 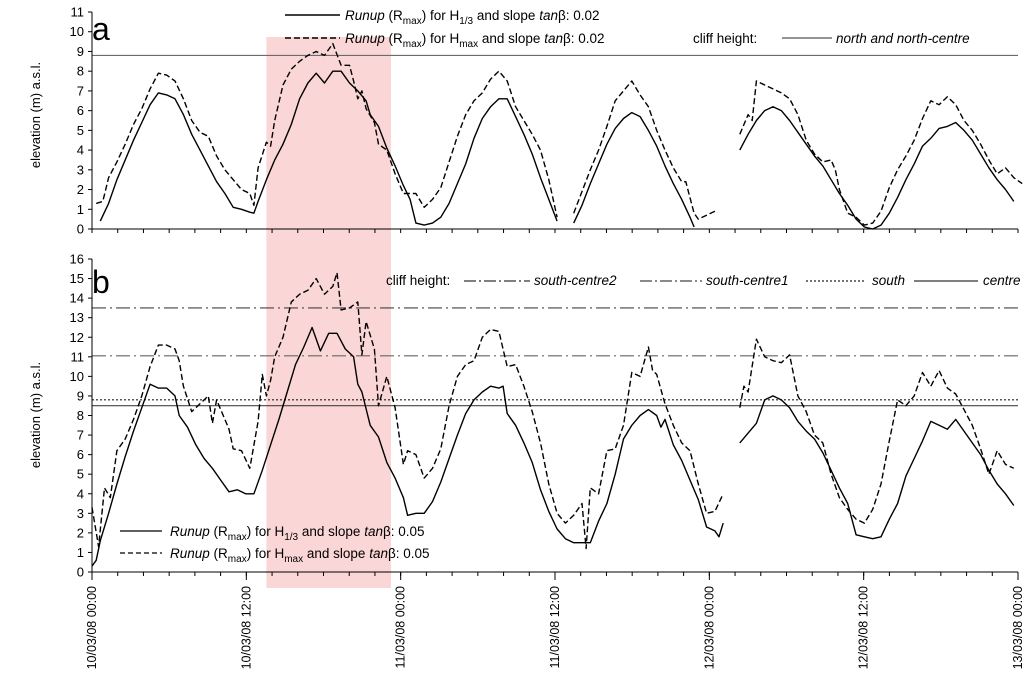 I want to click on x-tick-label: 12/03/08 00:00, so click(x=709, y=627).